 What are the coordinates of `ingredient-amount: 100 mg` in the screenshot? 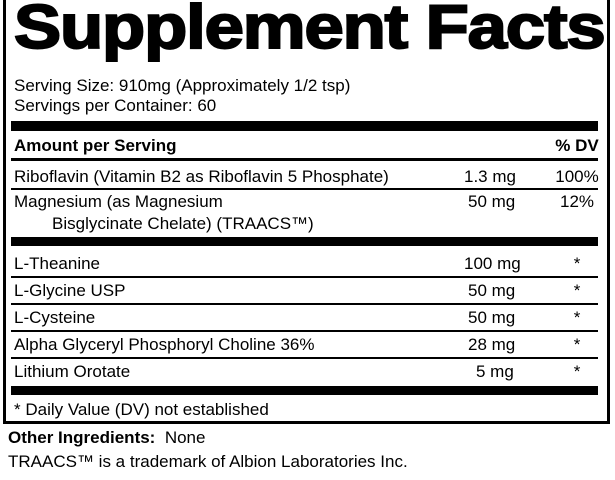 It's located at (492, 263).